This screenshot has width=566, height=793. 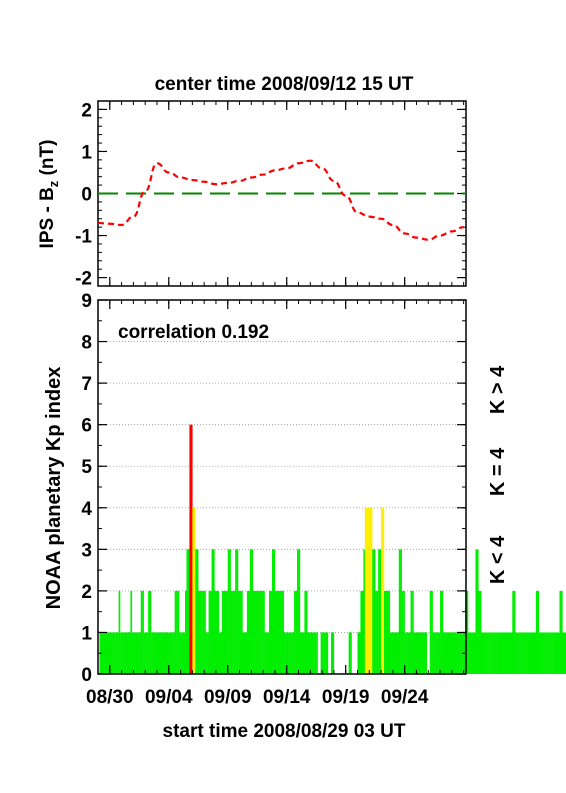 What do you see at coordinates (86, 467) in the screenshot?
I see `kp-ytick-label: 5` at bounding box center [86, 467].